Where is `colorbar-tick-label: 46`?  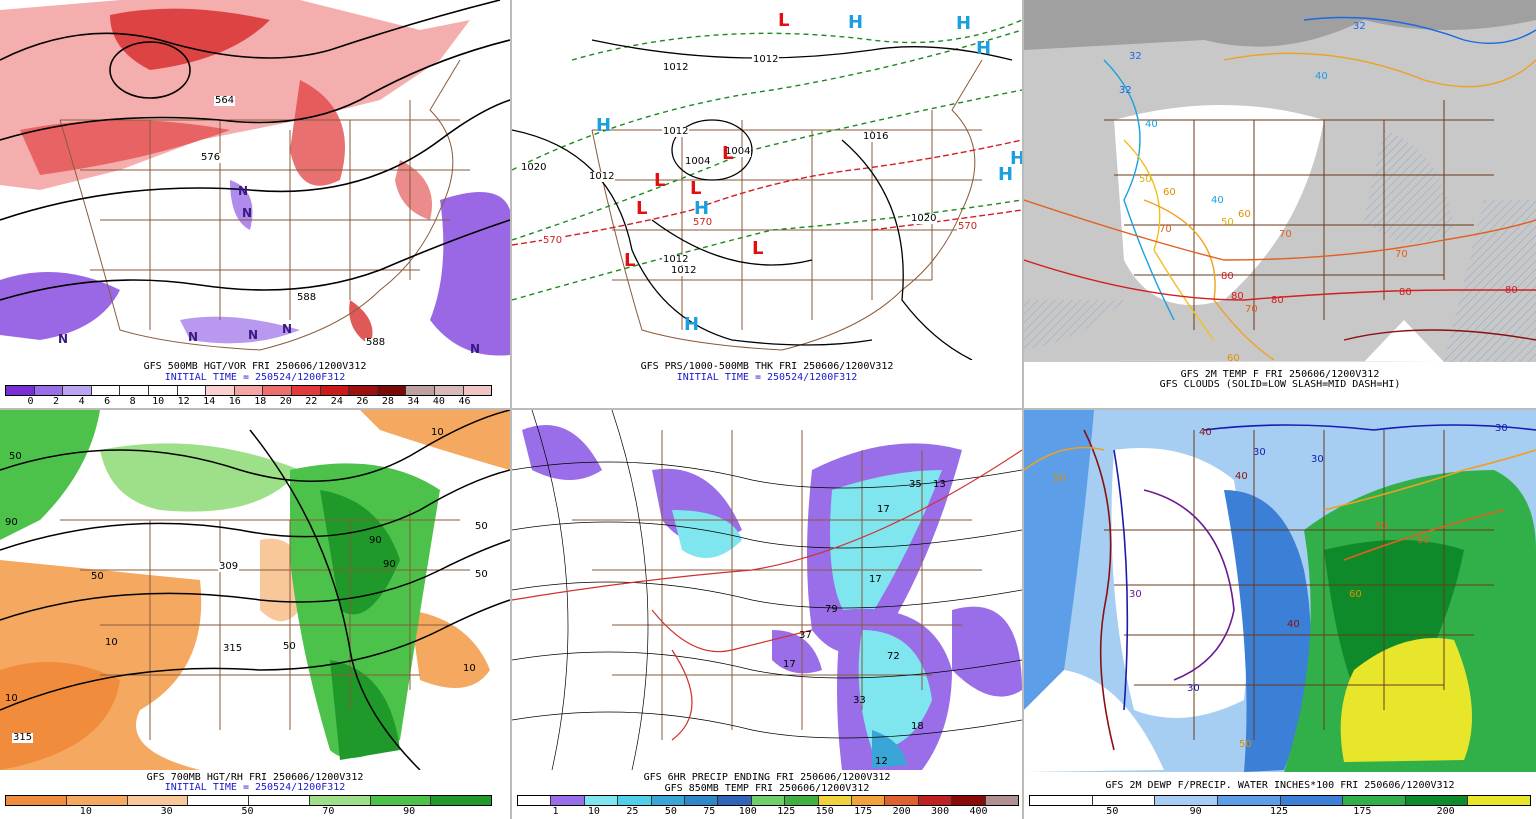
colorbar-tick-label: 46 is located at coordinates (464, 401).